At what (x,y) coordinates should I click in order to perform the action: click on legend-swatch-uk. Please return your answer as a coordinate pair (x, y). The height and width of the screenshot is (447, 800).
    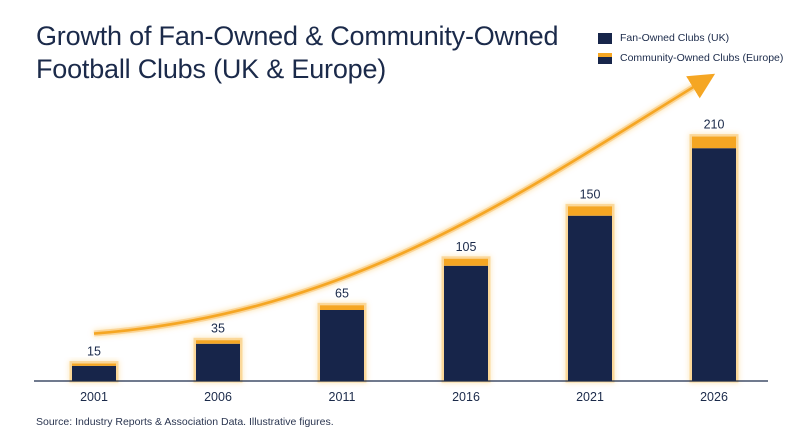
    Looking at the image, I should click on (605, 38).